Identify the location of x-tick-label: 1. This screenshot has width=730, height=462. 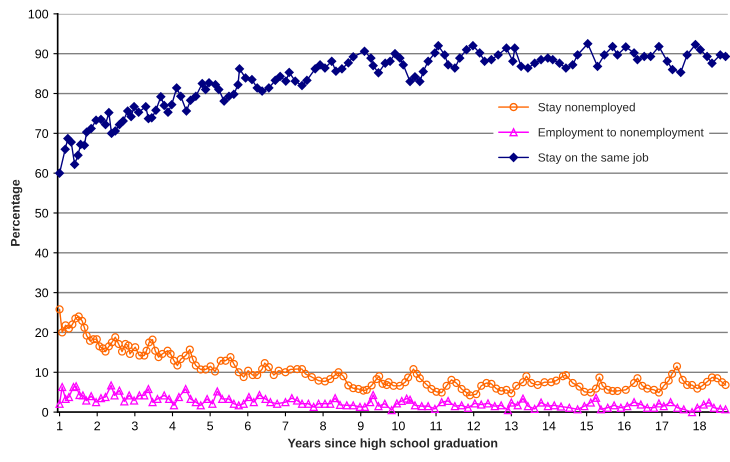
(59, 426).